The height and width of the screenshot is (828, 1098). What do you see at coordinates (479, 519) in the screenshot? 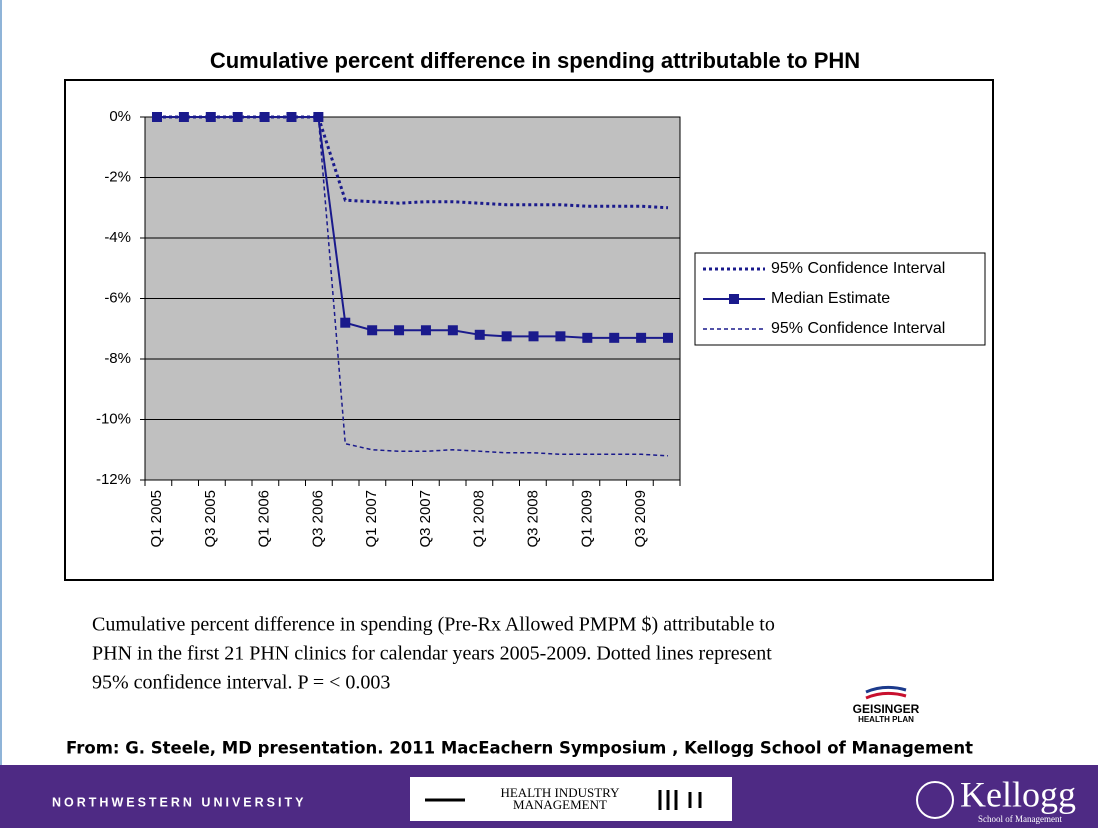
I see `x-tick-label: Q1 2008` at bounding box center [479, 519].